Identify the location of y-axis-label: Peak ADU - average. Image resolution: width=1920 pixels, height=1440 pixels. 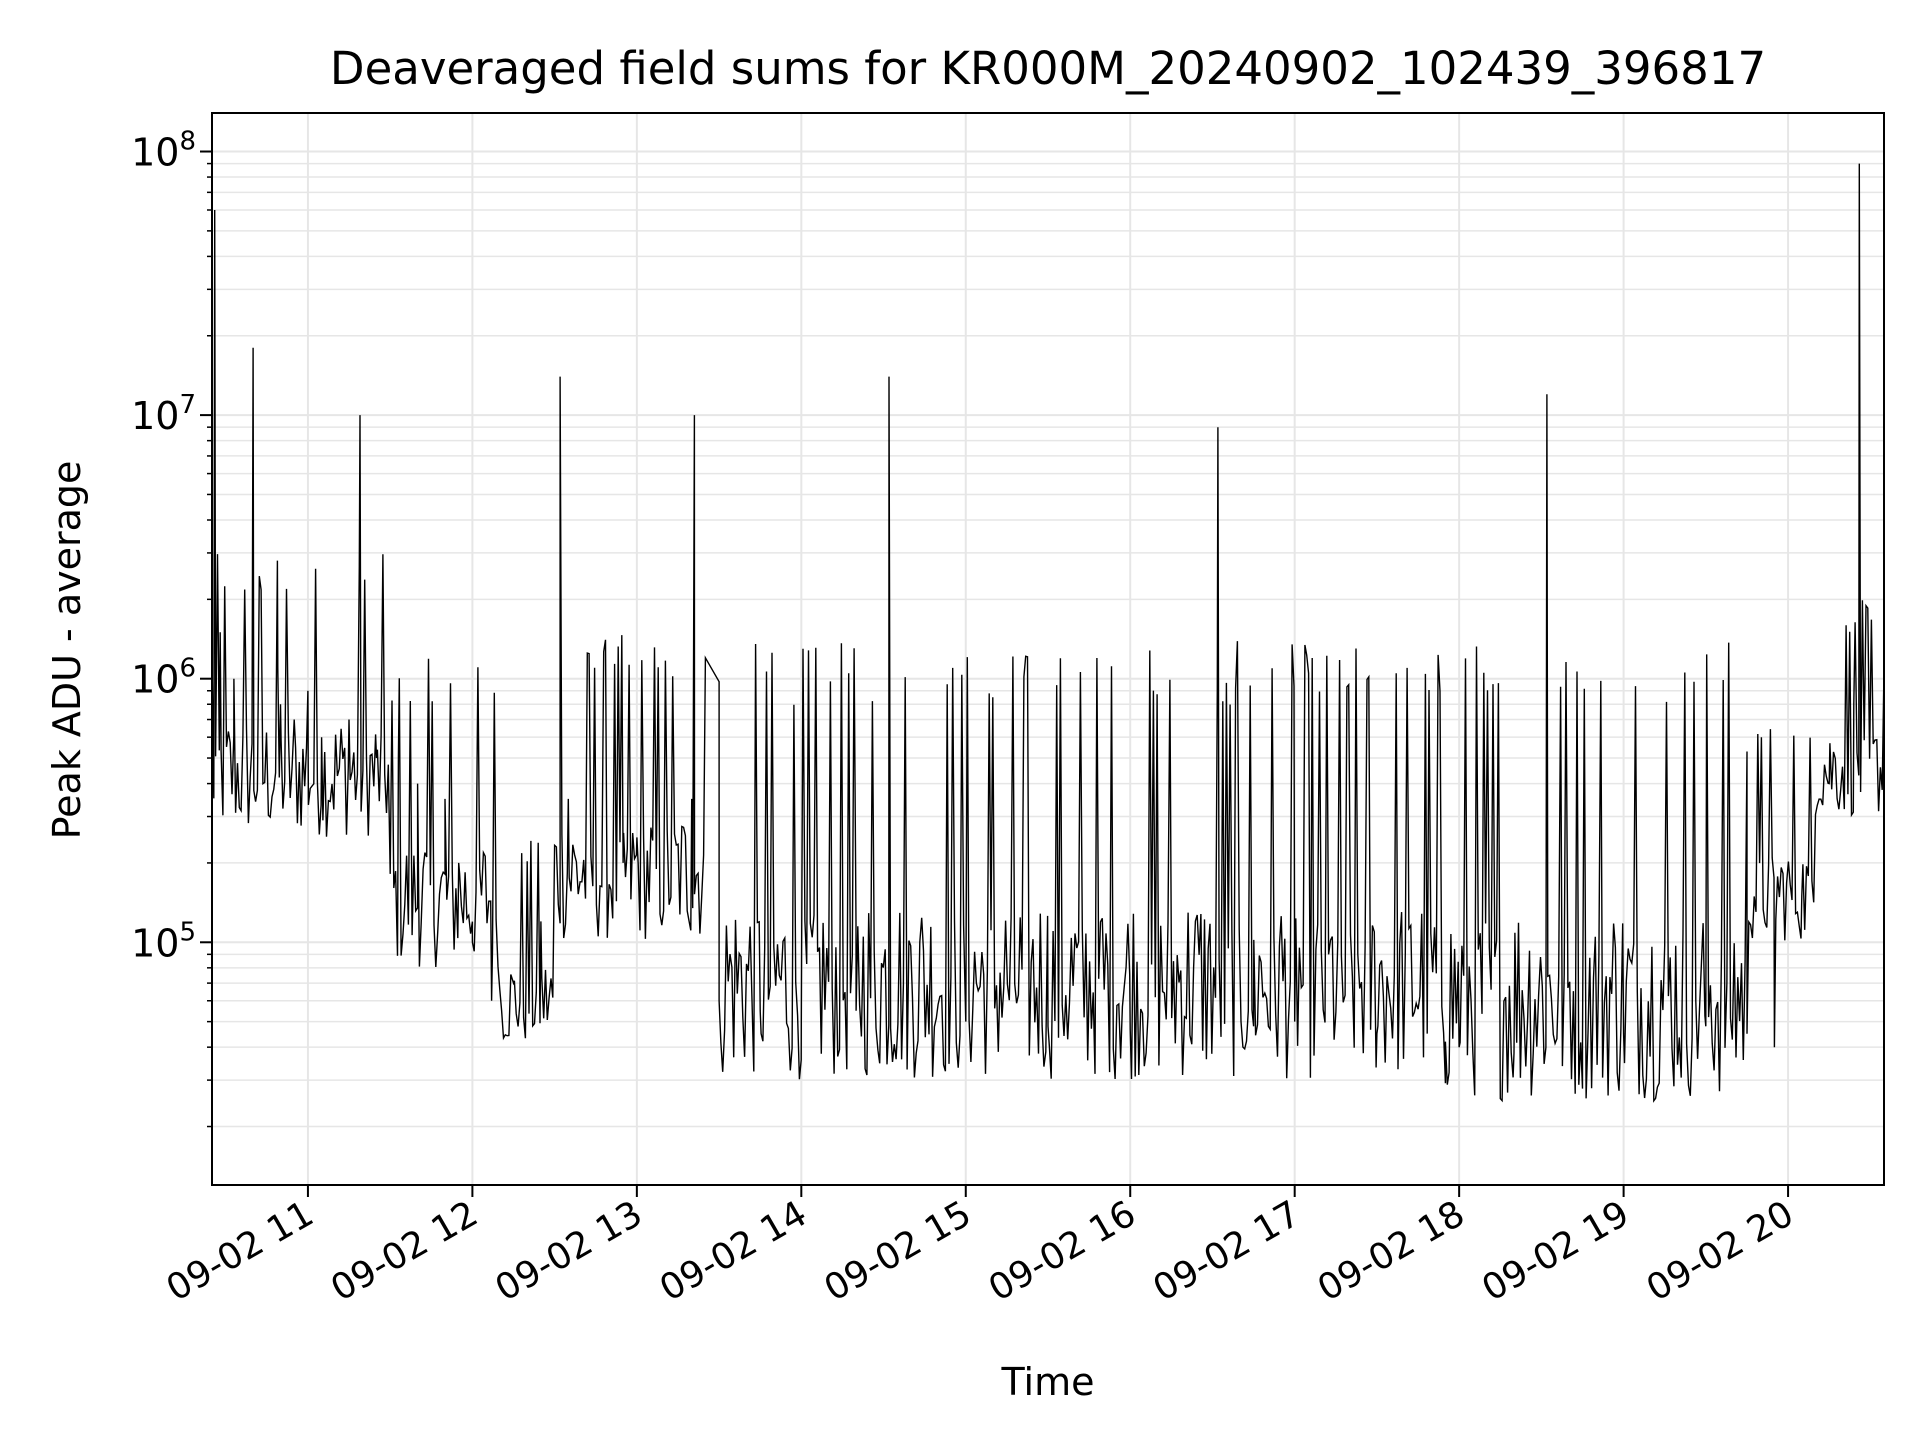
(67, 650).